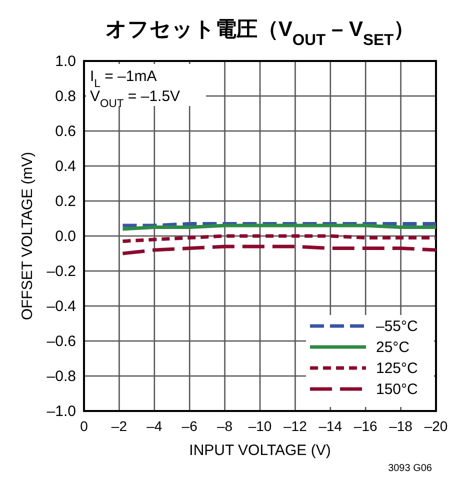 The height and width of the screenshot is (477, 450). I want to click on legend-label: 125°C, so click(397, 368).